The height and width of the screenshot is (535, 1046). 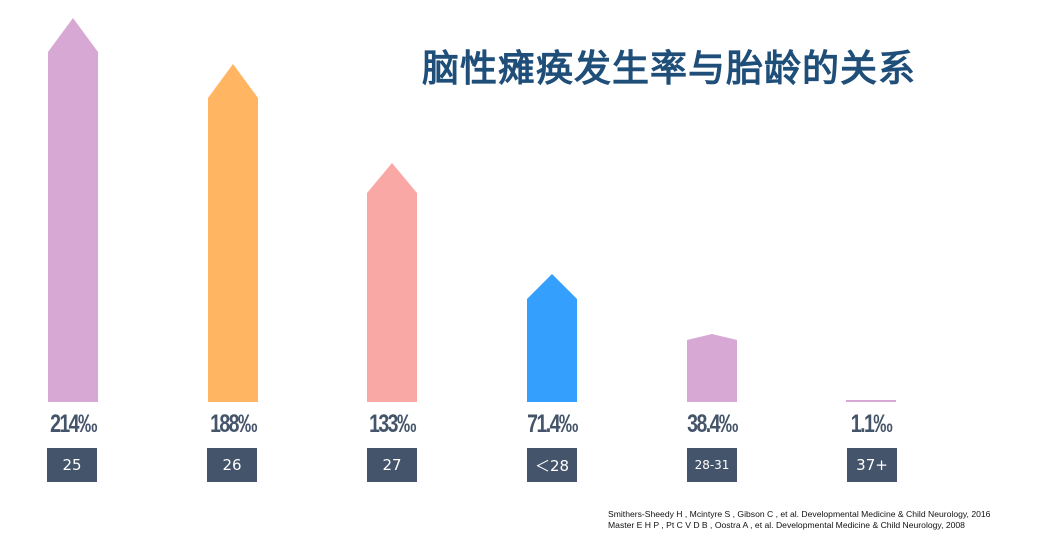 I want to click on category-label-25: 25, so click(x=72, y=465).